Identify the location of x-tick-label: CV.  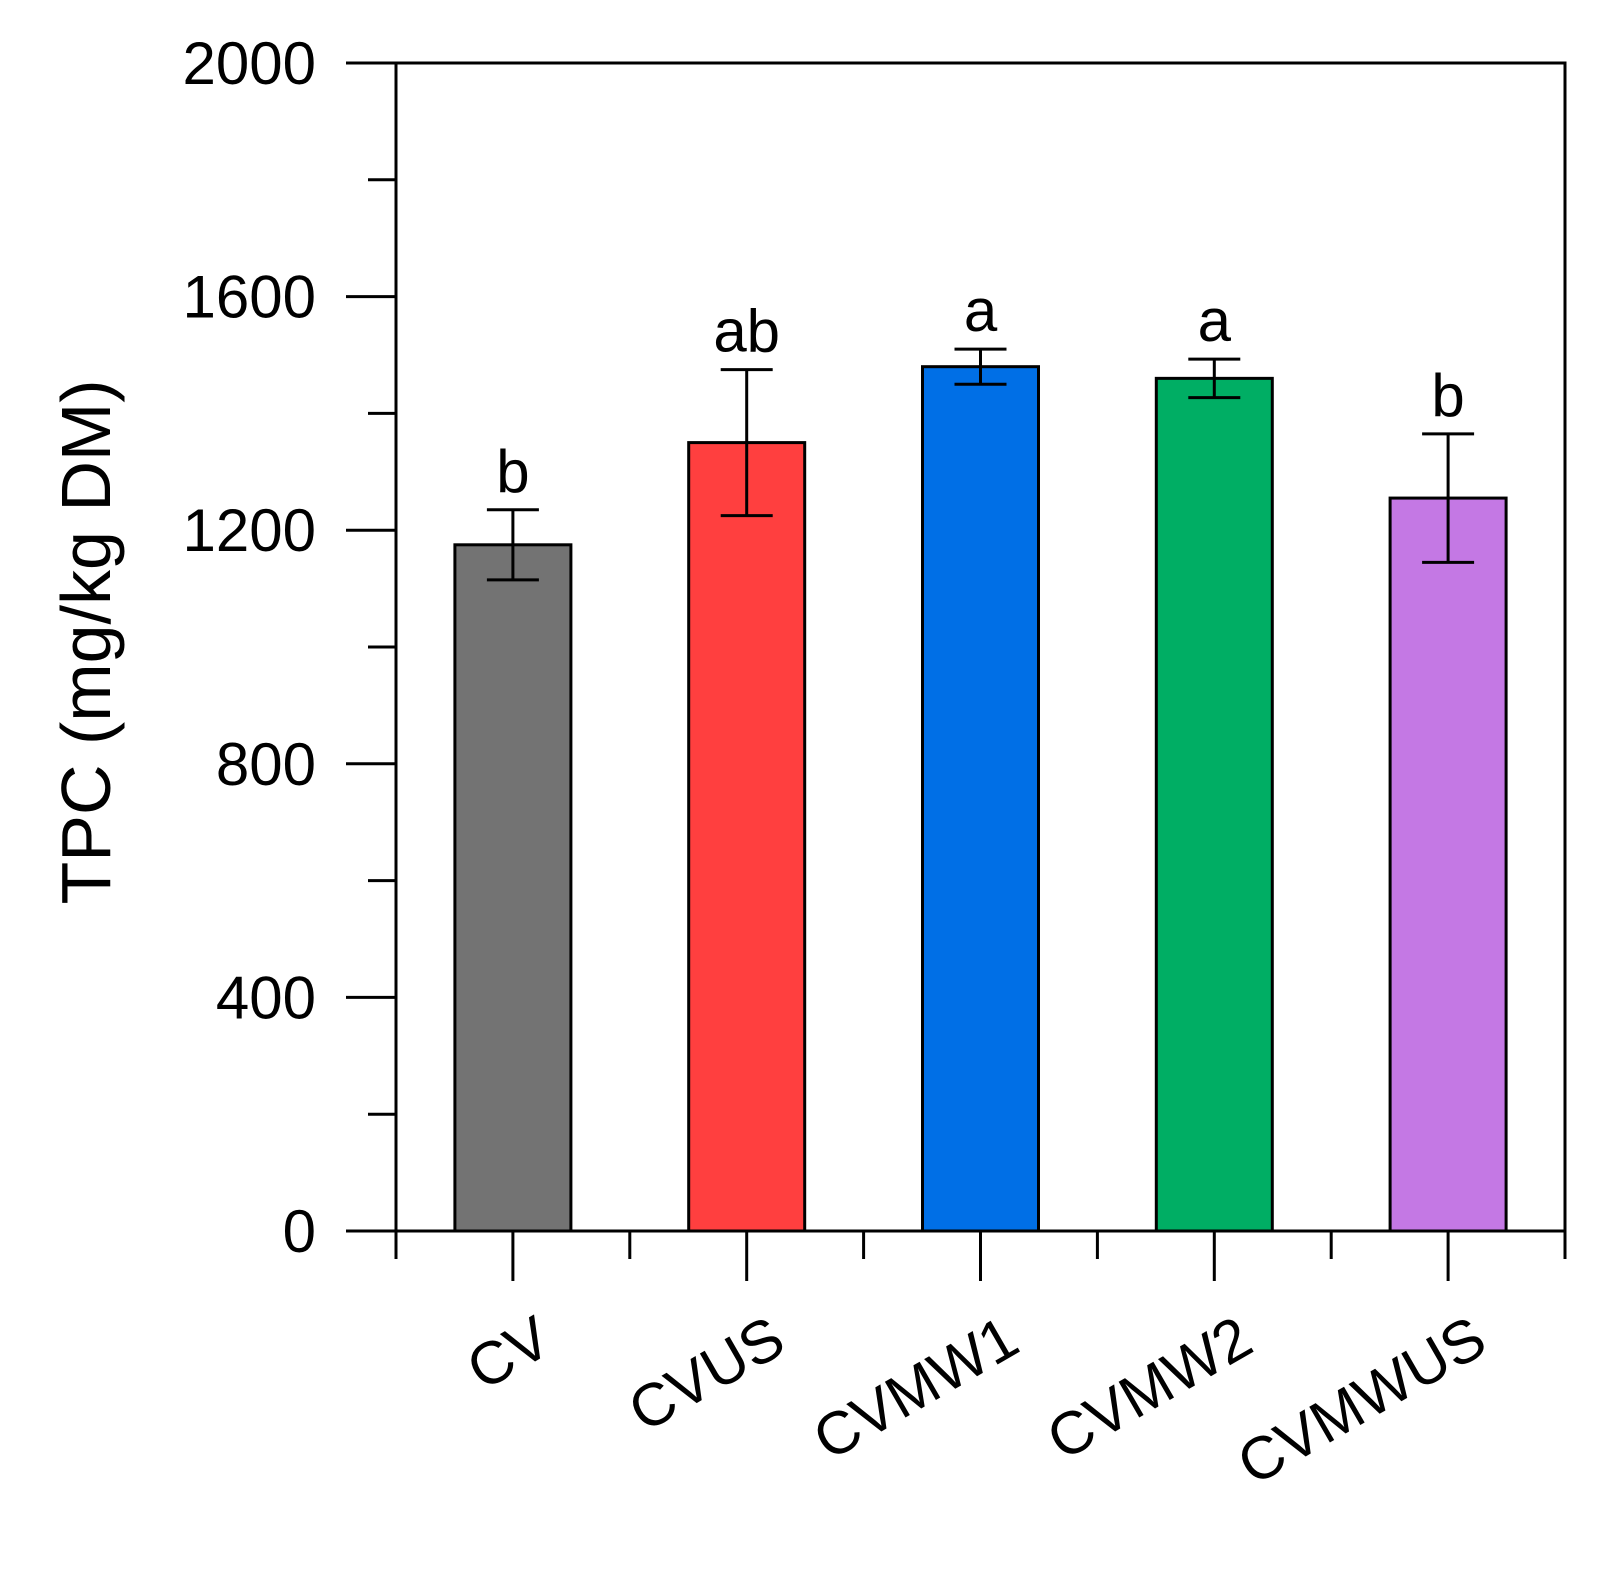
(509, 1353).